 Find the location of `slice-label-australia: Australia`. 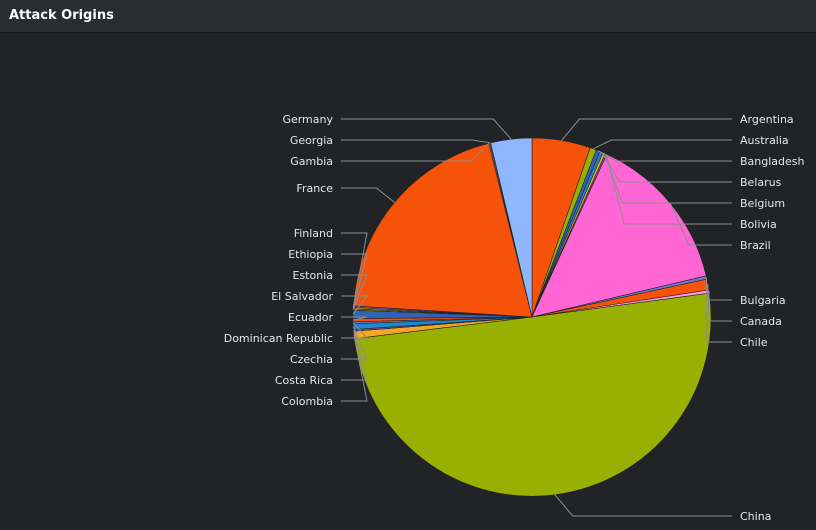

slice-label-australia: Australia is located at coordinates (764, 140).